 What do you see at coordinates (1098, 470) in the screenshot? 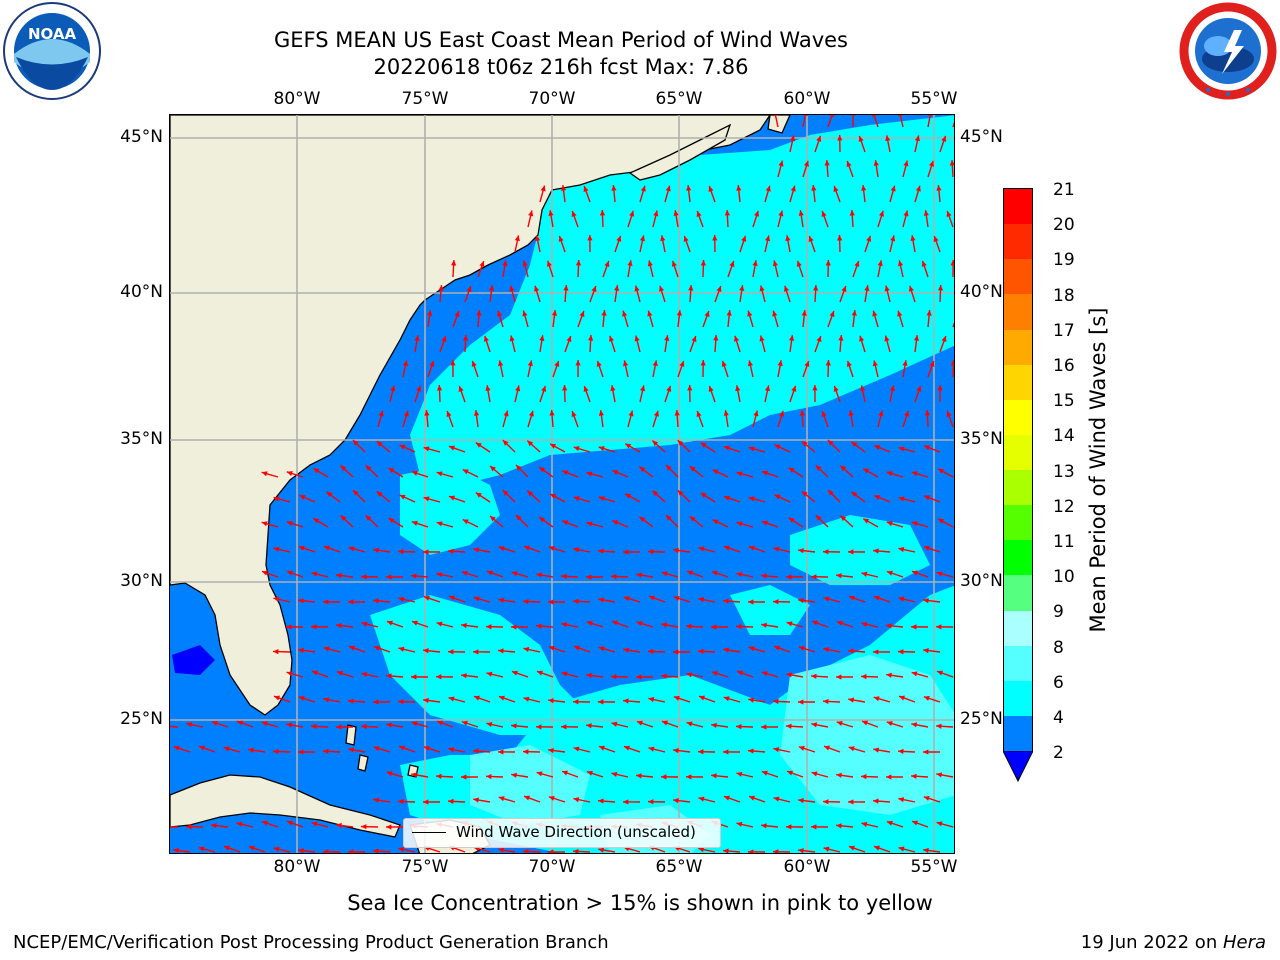
I see `colorbar-label: Mean Period of Wind Waves [s]` at bounding box center [1098, 470].